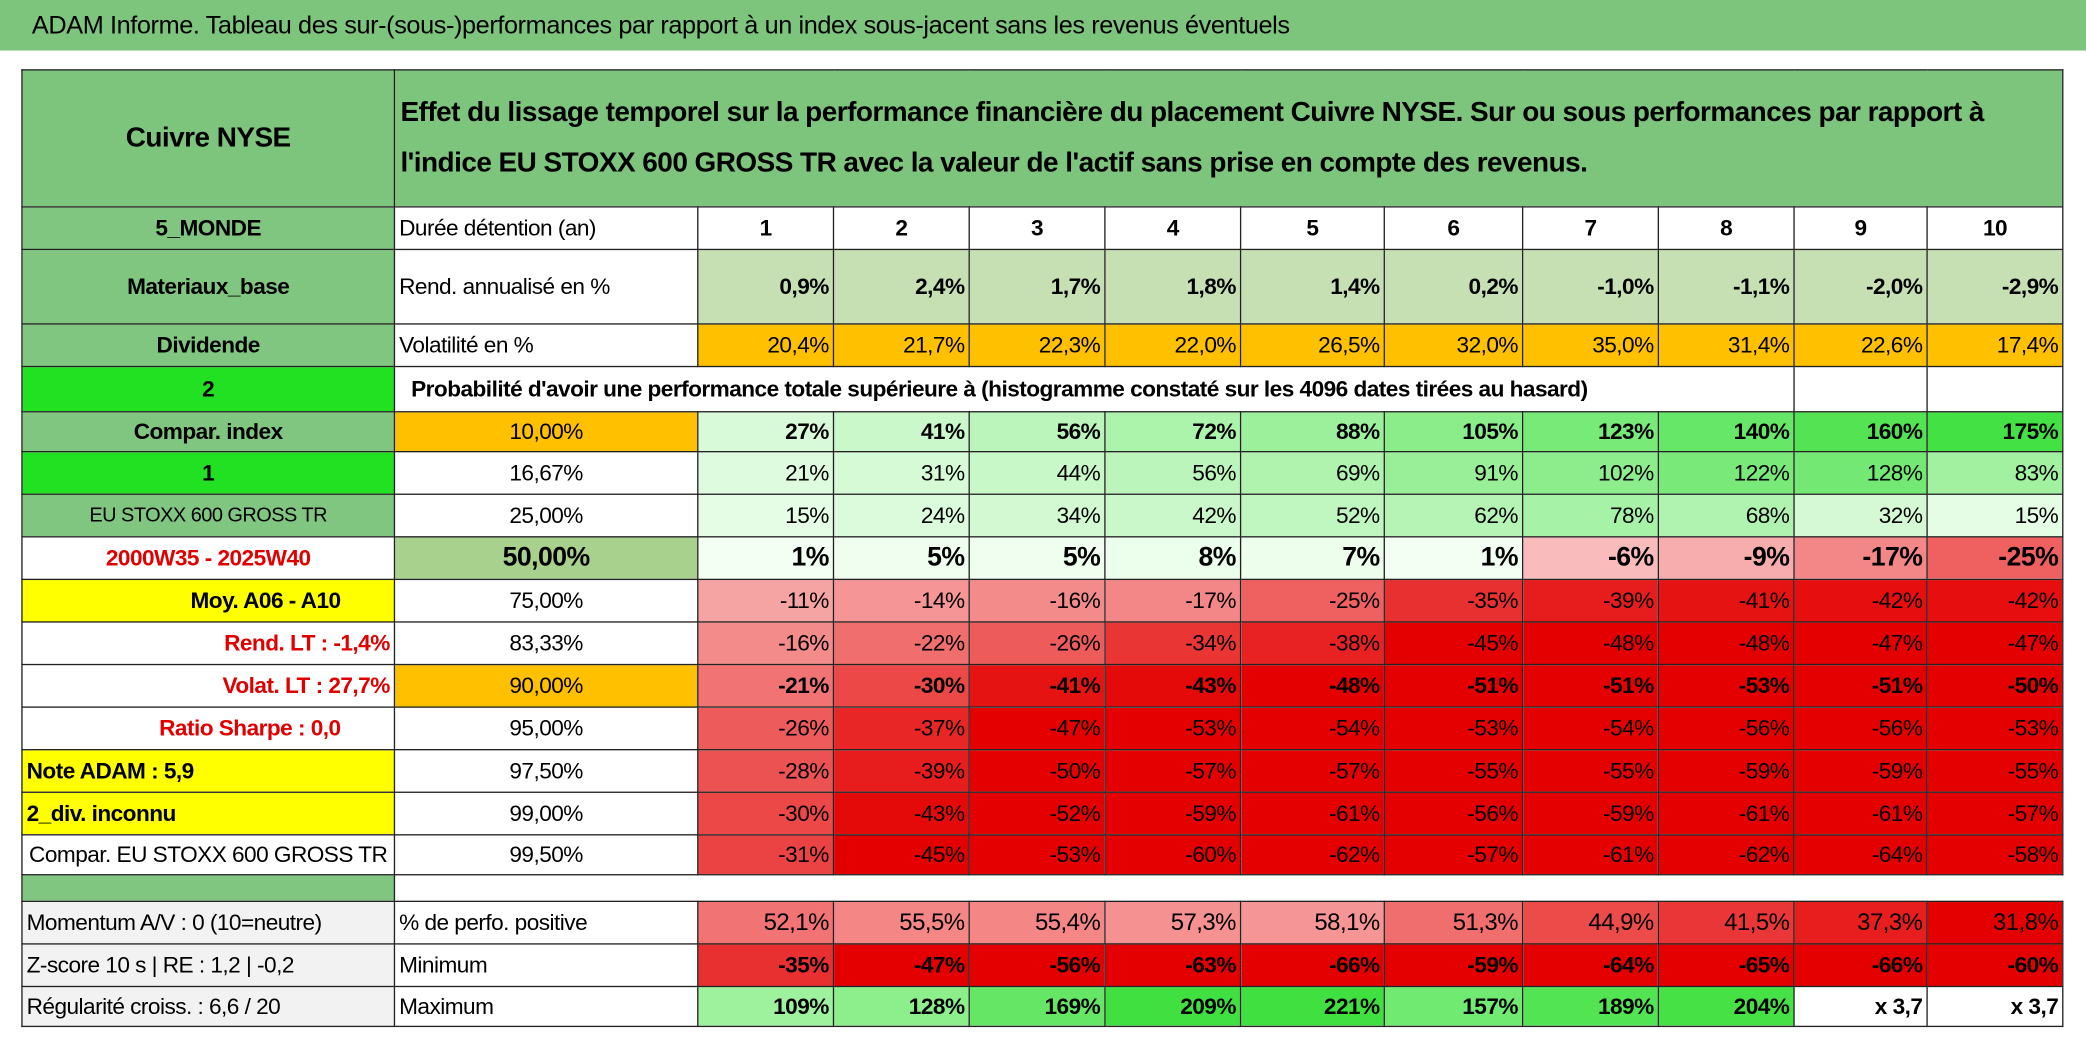 The image size is (2086, 1044). I want to click on row-name: 25,00%, so click(546, 515).